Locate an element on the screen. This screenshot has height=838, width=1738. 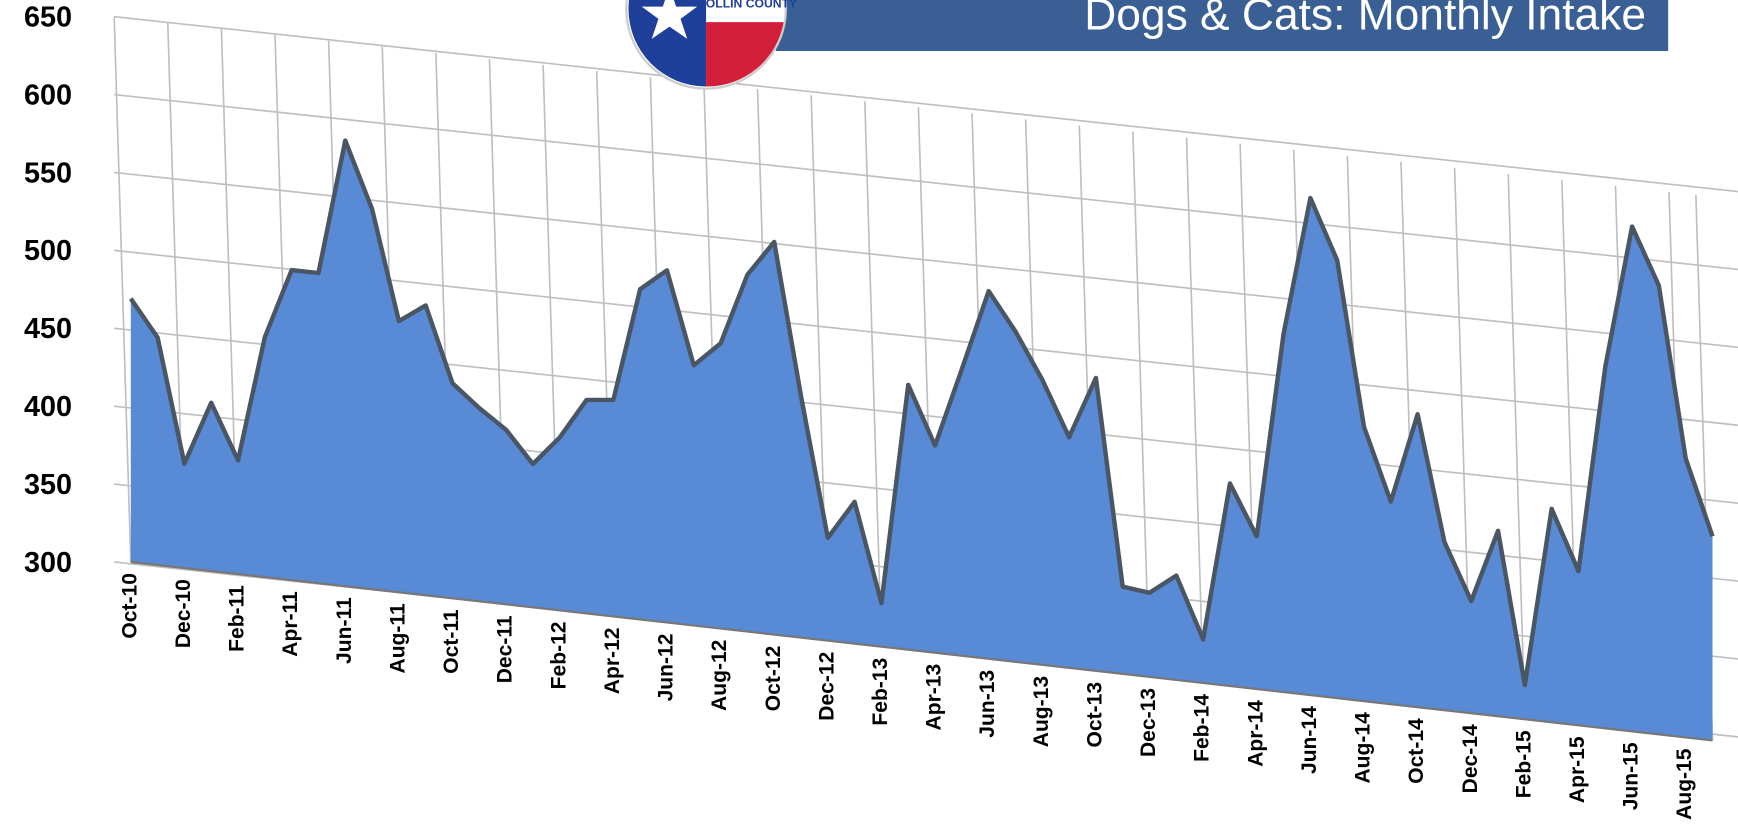
x-tick-label: Dec-11 is located at coordinates (505, 649).